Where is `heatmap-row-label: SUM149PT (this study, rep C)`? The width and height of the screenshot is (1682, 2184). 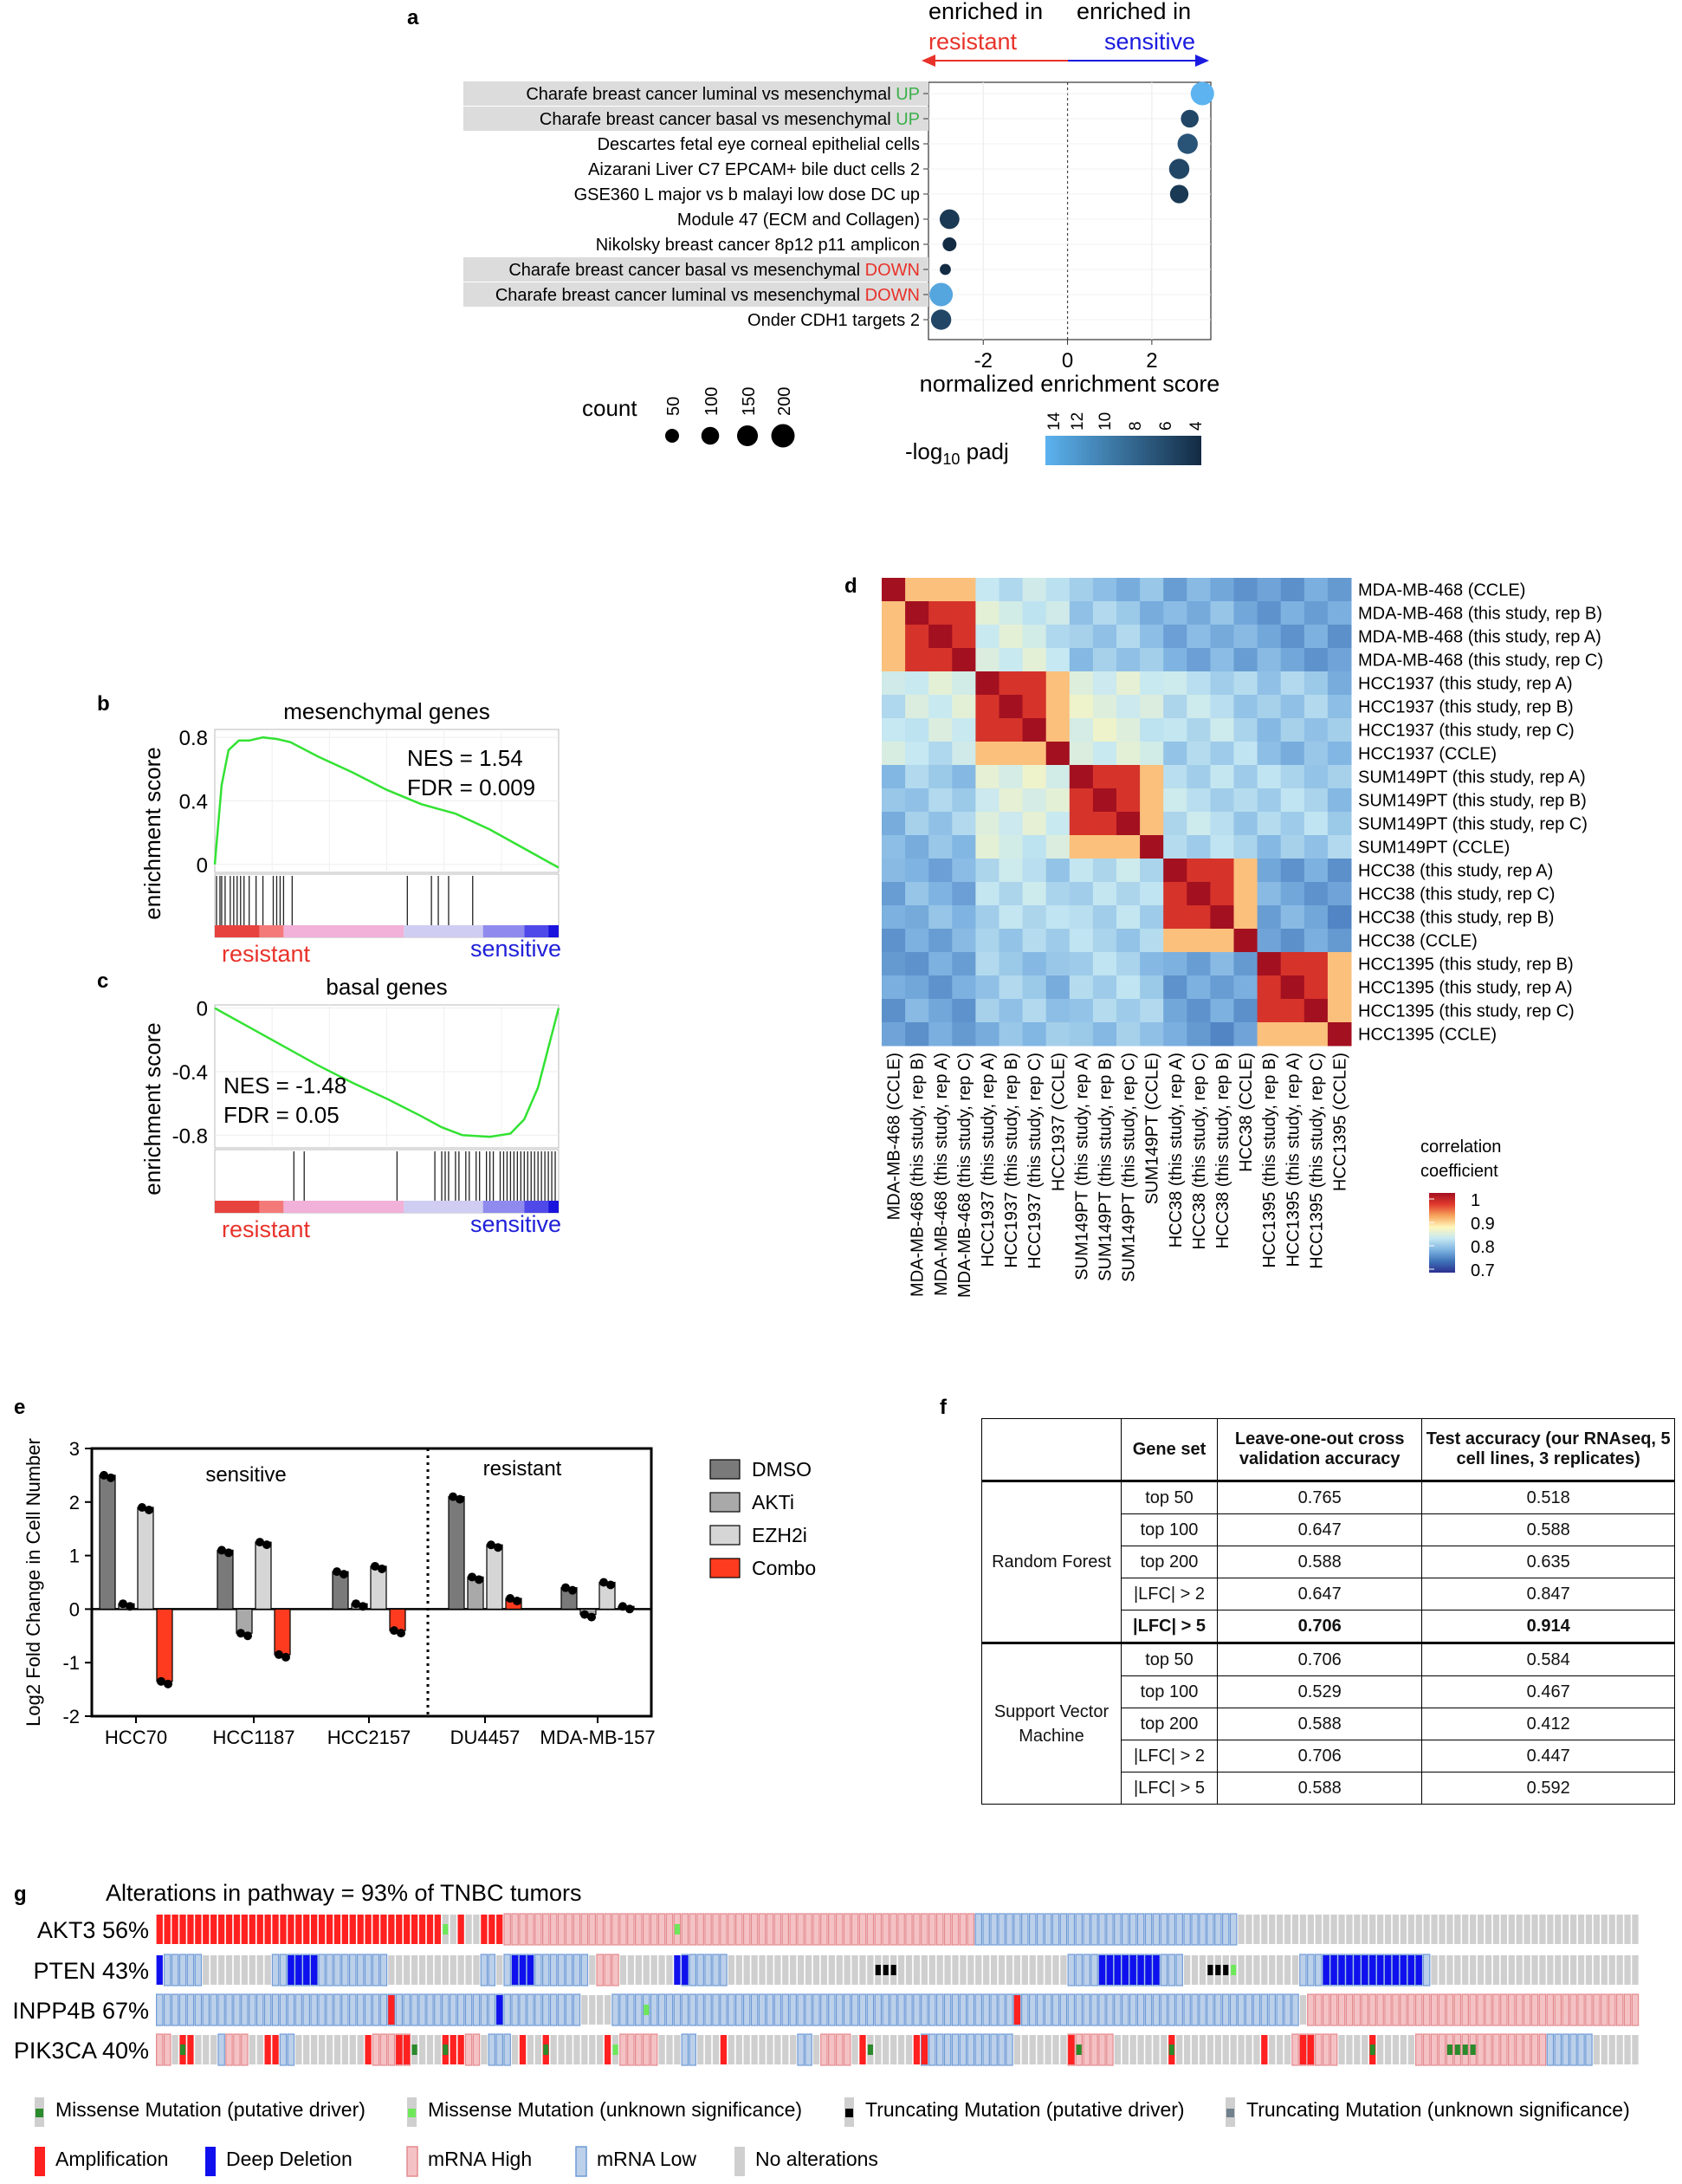
heatmap-row-label: SUM149PT (this study, rep C) is located at coordinates (1473, 824).